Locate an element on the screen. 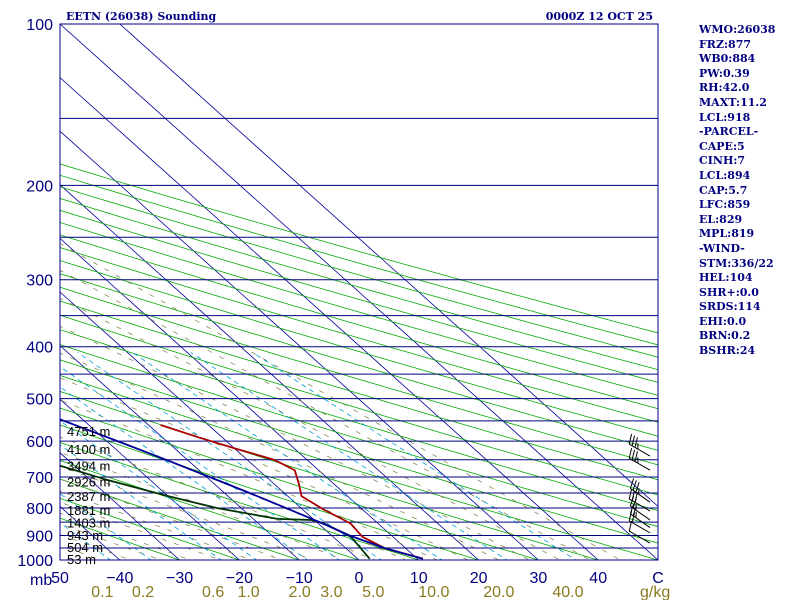  height-label: 1881 m is located at coordinates (88, 510).